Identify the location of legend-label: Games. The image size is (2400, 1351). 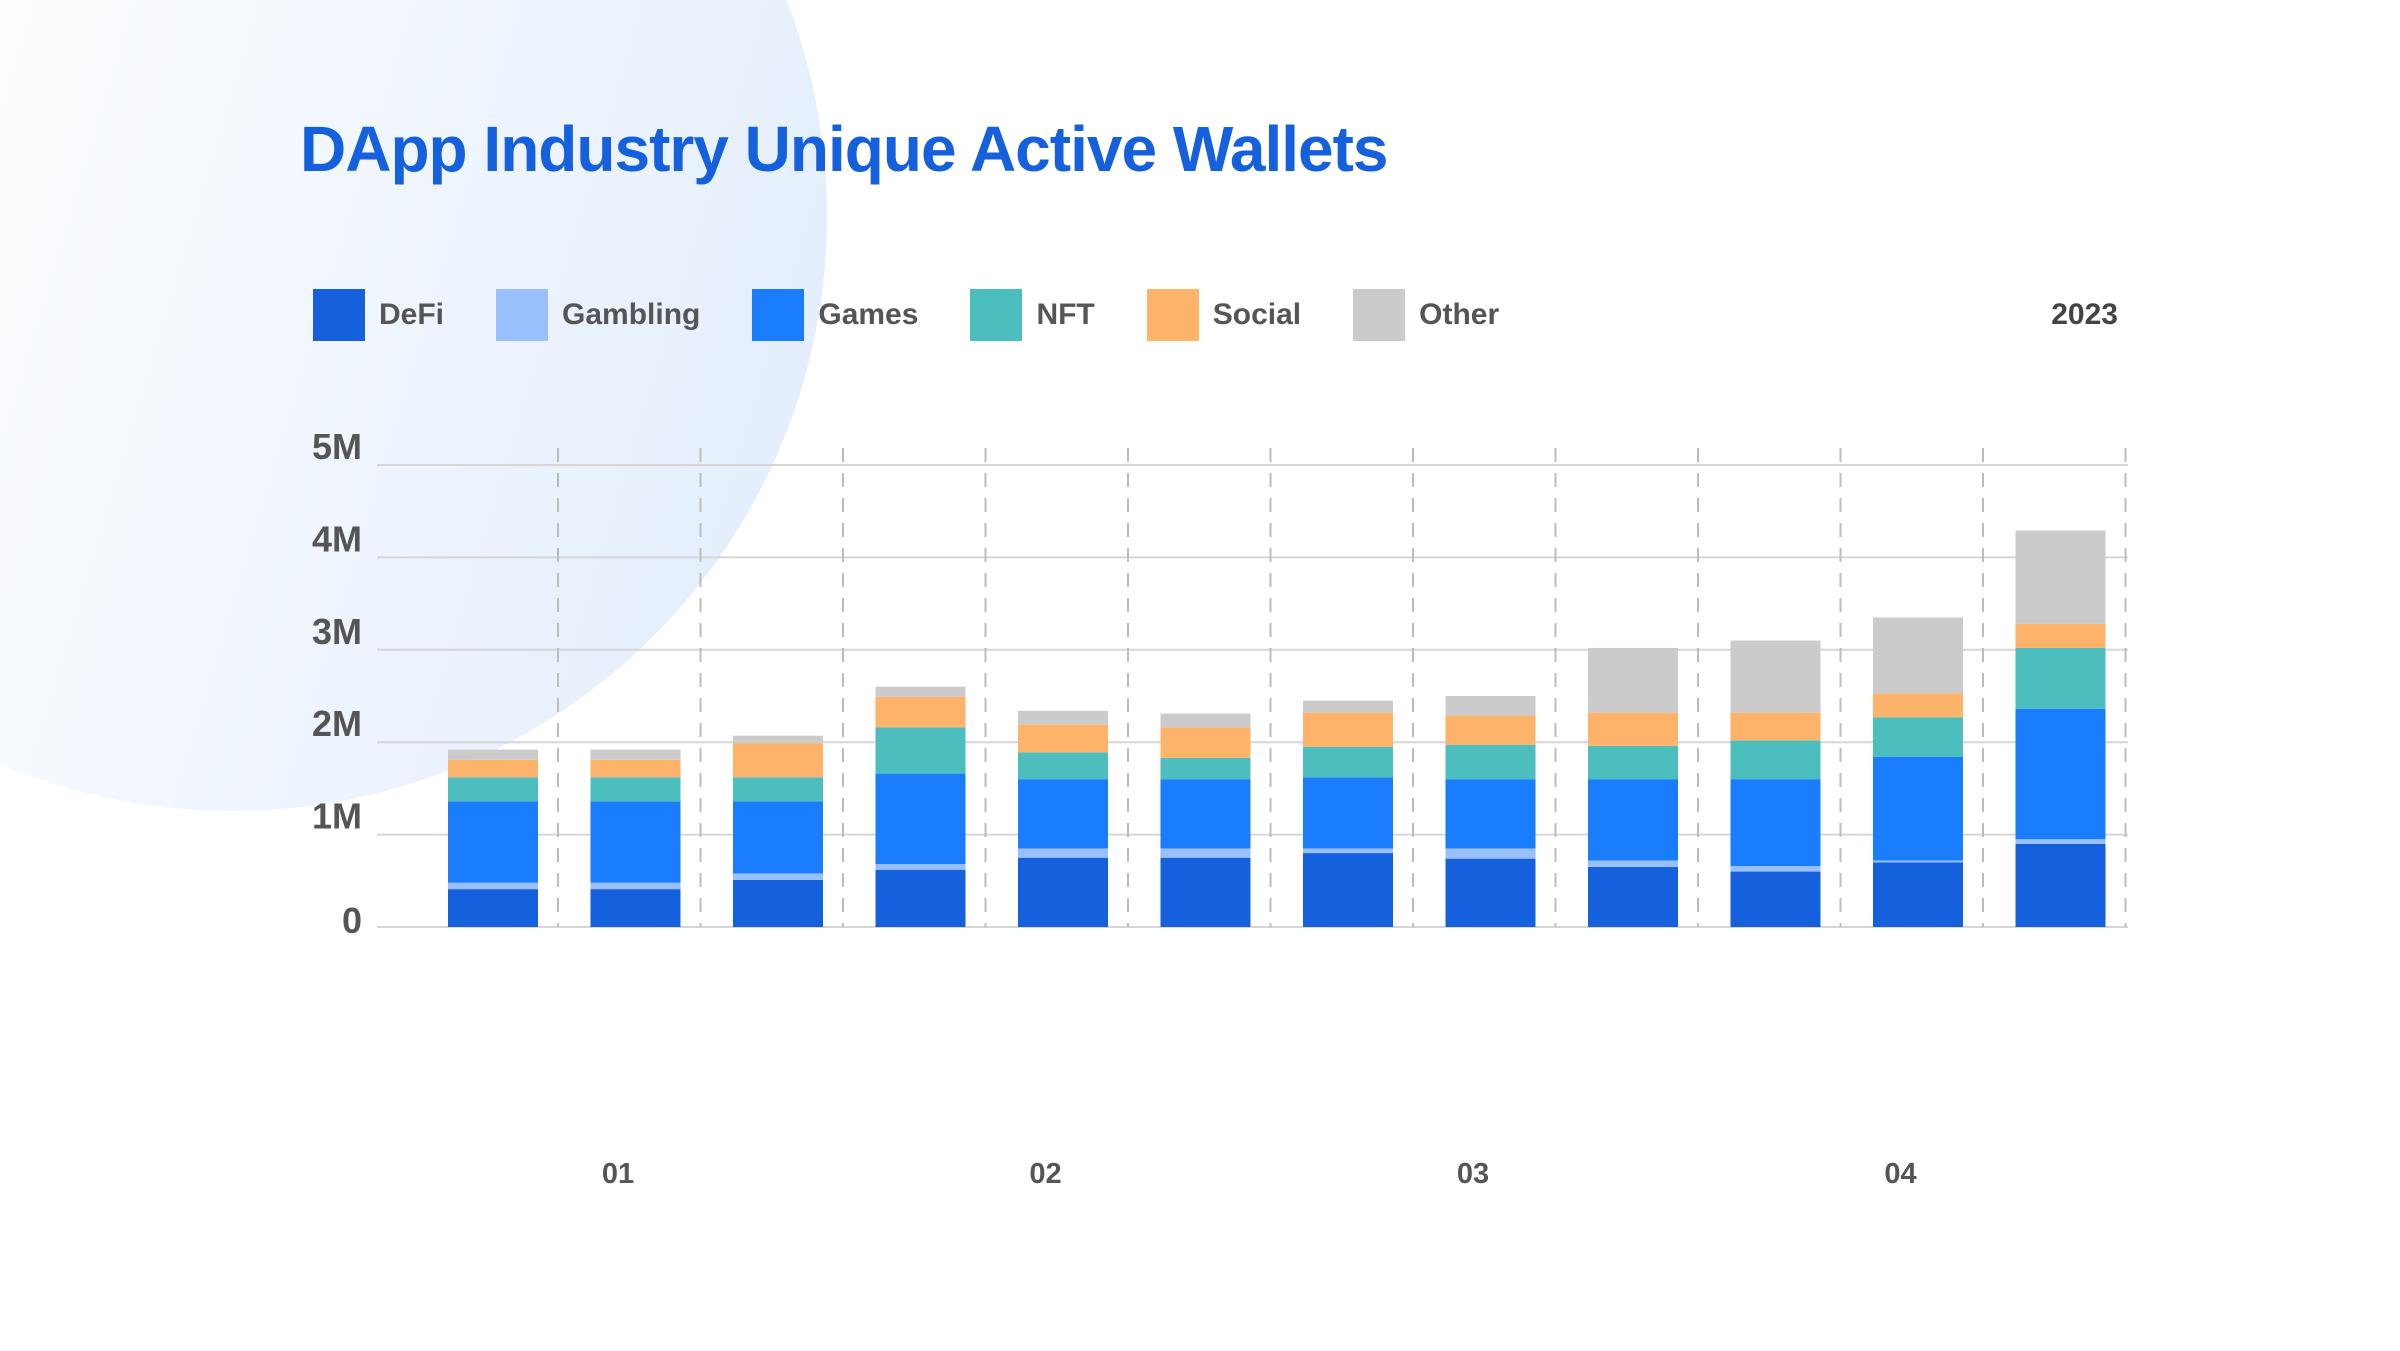
(868, 314).